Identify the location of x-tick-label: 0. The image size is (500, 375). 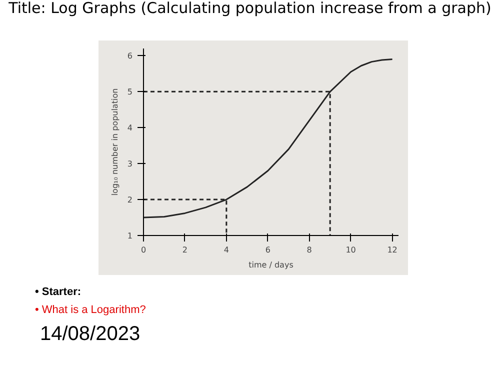
(143, 250).